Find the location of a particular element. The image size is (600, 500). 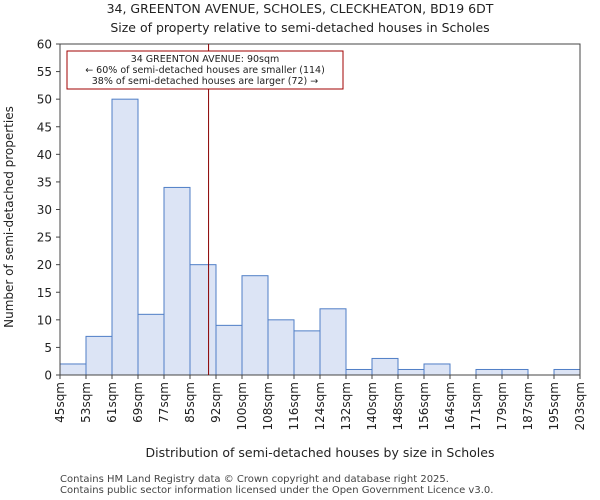

y-tick-label: 0 is located at coordinates (48, 376).